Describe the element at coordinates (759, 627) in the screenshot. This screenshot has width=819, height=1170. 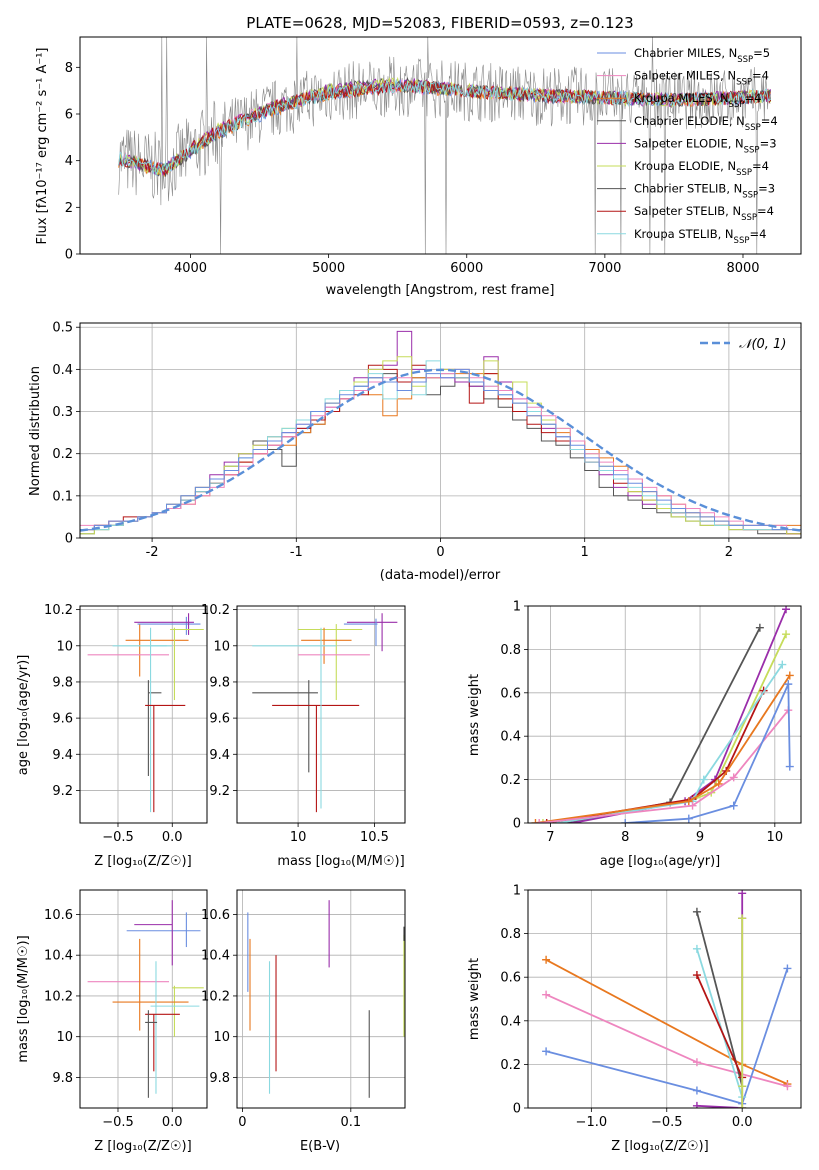
I see `mw-age-marker-chabrier-elodie` at that location.